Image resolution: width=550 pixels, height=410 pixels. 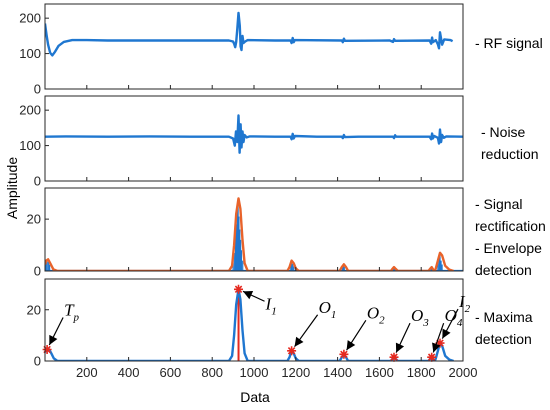 I want to click on panel-label-3-0: - Signal, so click(x=498, y=204).